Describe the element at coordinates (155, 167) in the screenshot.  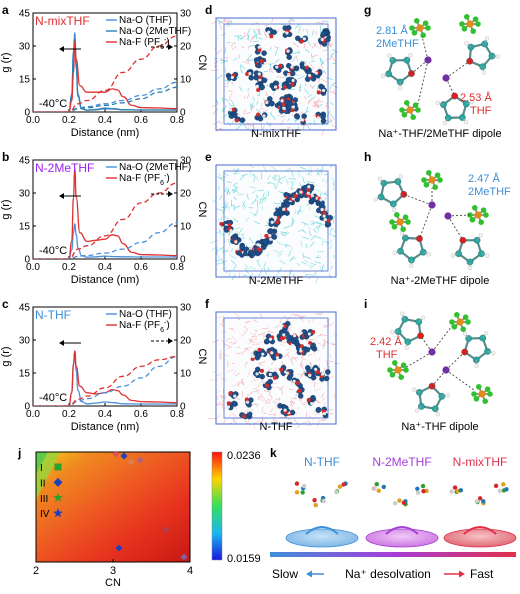
I see `legend-label: Na-O (2MeTHF)` at that location.